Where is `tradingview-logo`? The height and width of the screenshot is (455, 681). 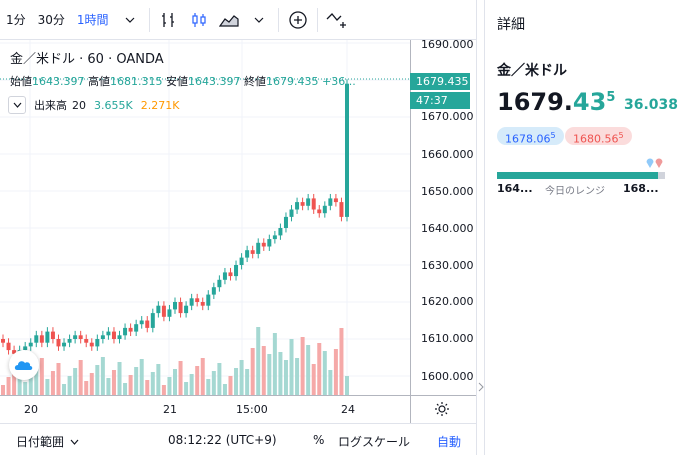
tradingview-logo is located at coordinates (24, 365).